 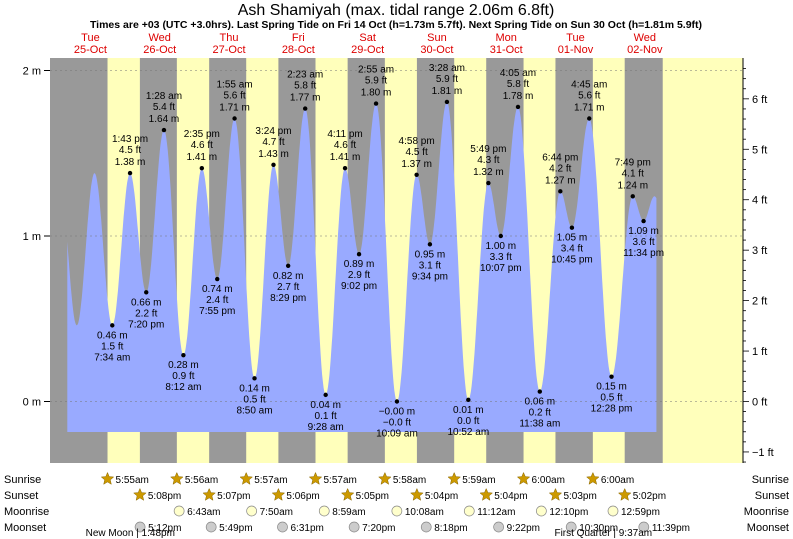 What do you see at coordinates (233, 496) in the screenshot?
I see `sunset-time: 5:07pm` at bounding box center [233, 496].